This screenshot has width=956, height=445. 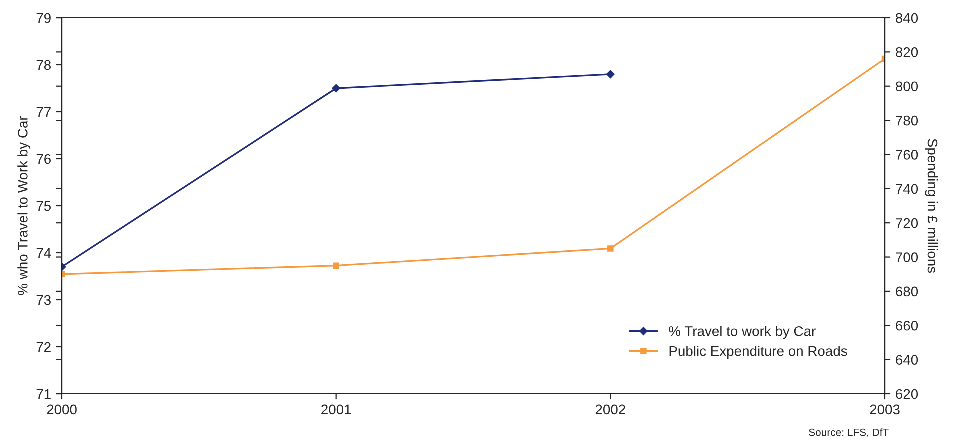 What do you see at coordinates (44, 253) in the screenshot?
I see `y-tick-label: 74` at bounding box center [44, 253].